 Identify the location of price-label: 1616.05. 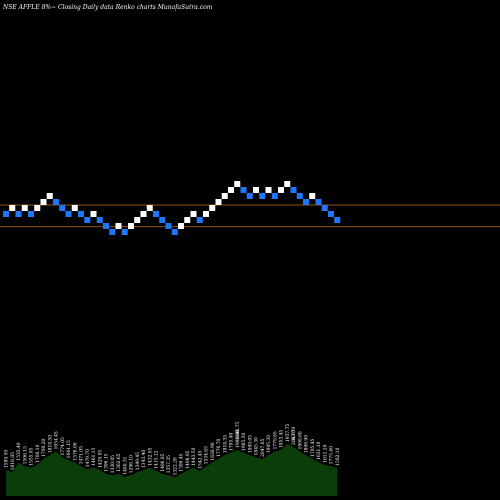
(13, 461).